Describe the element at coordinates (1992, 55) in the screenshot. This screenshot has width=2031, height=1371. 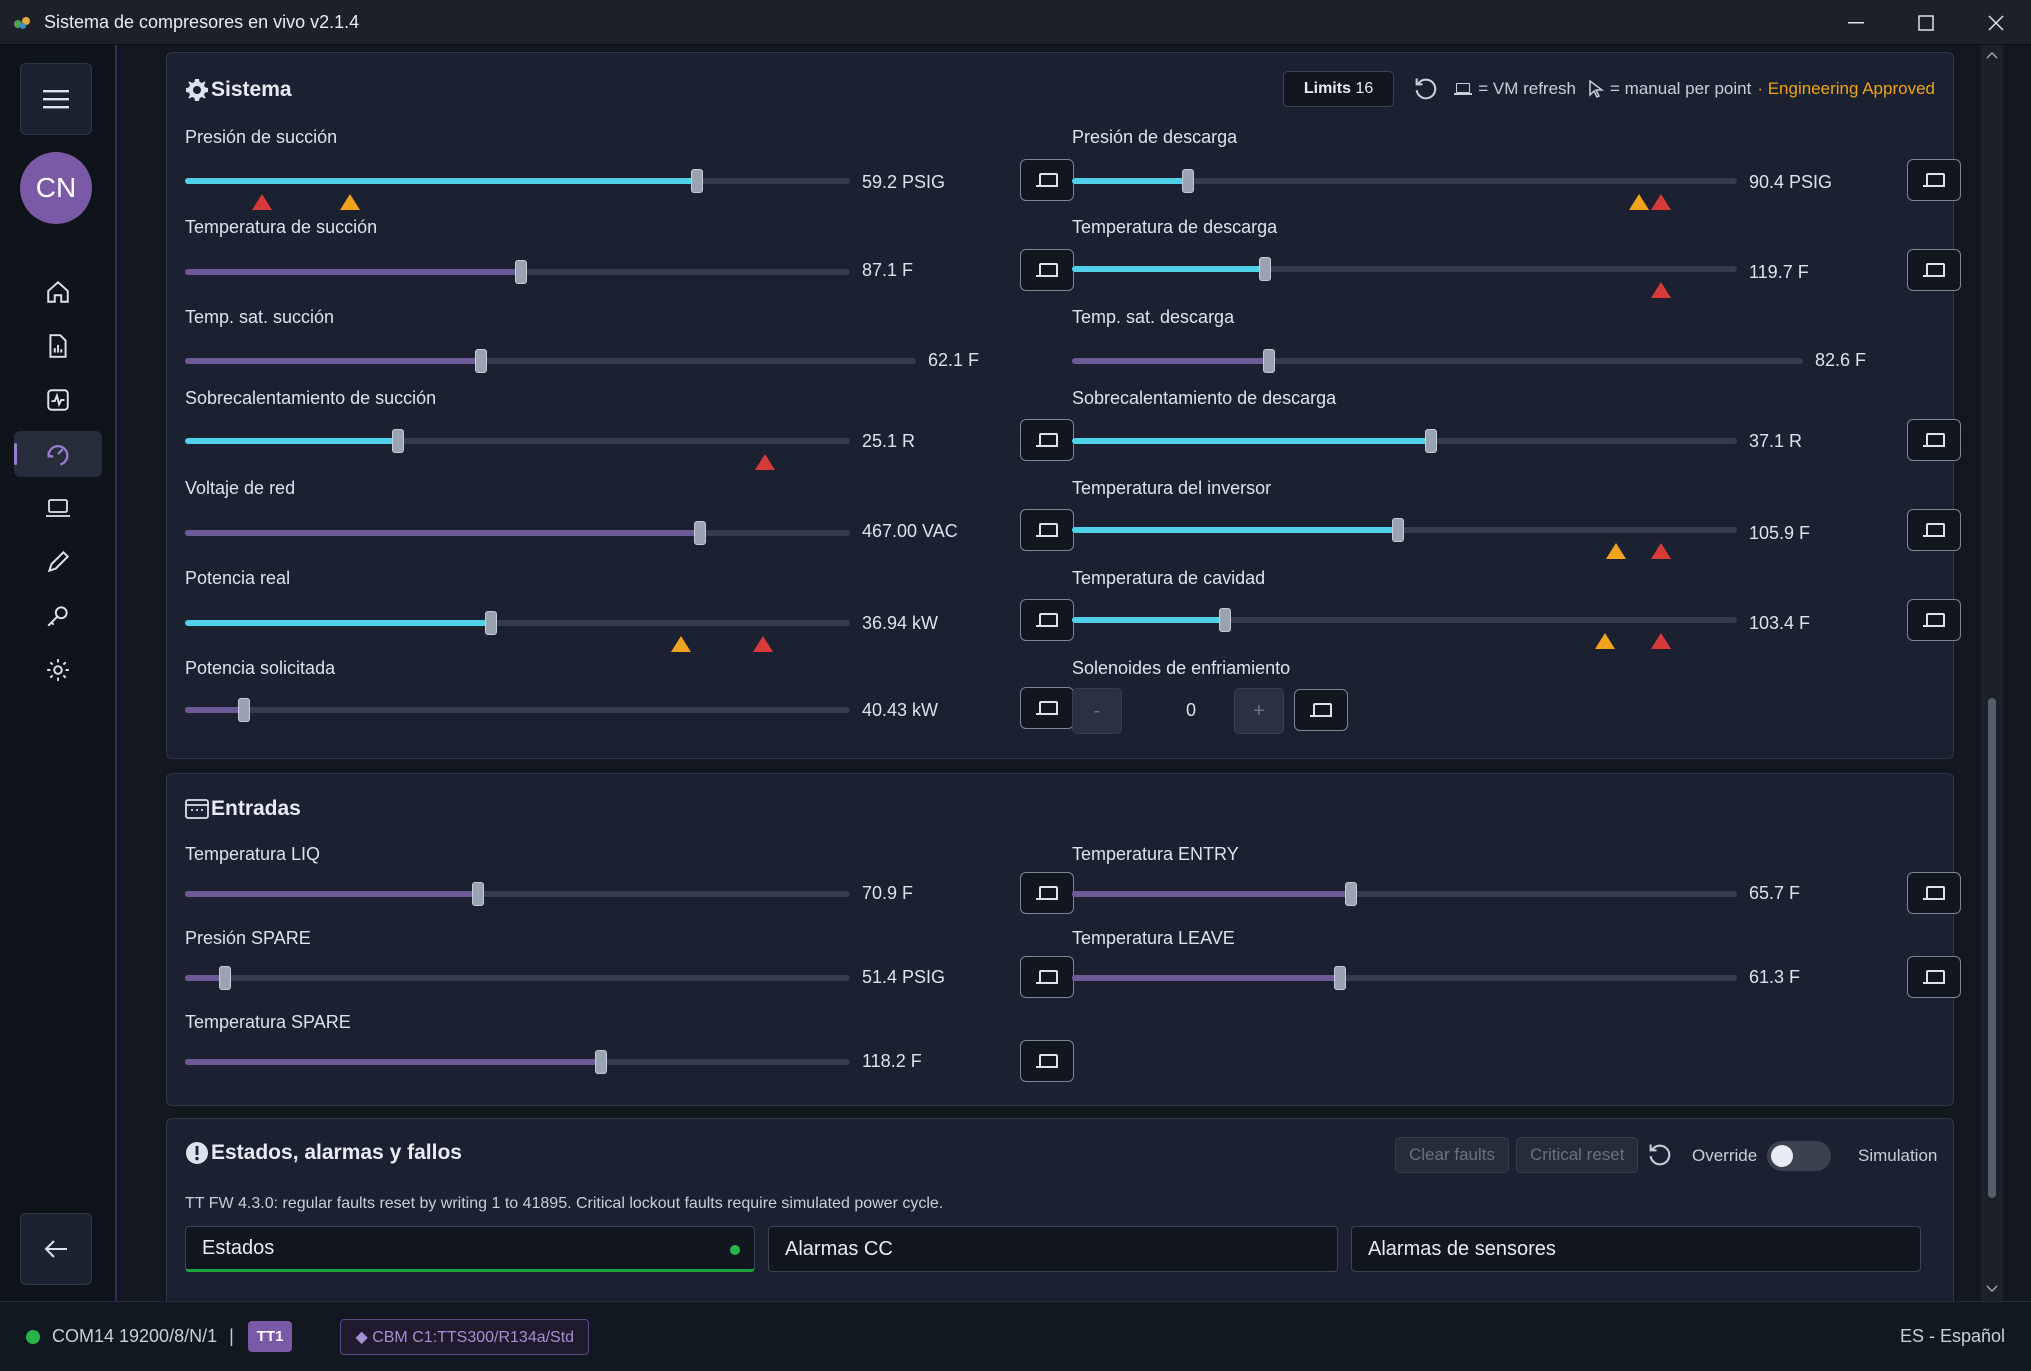
I see `scroll-up-icon` at that location.